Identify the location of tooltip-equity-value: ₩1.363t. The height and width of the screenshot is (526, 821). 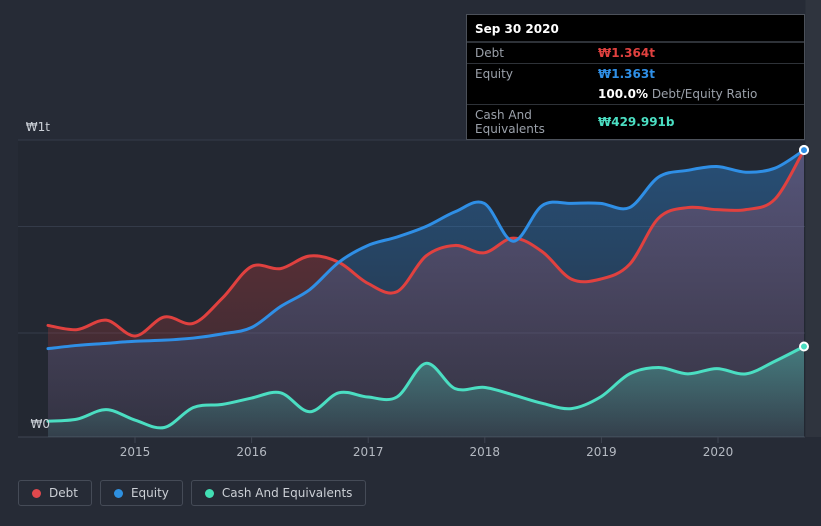
(626, 74).